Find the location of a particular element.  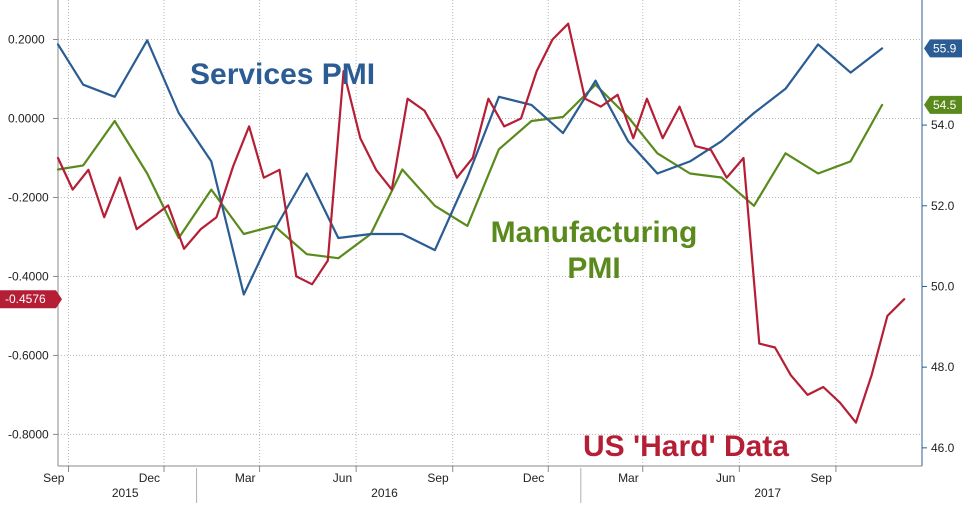

last-value-badge-text: -0.4576 is located at coordinates (25, 299).